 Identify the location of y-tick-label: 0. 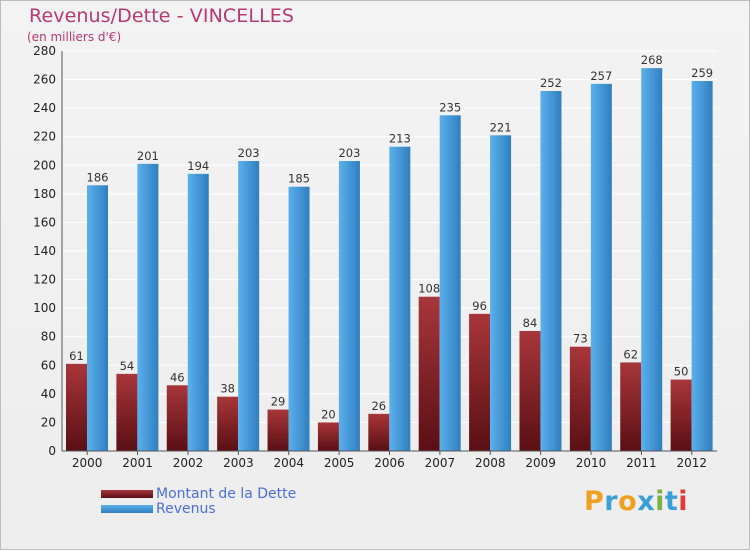
(52, 451).